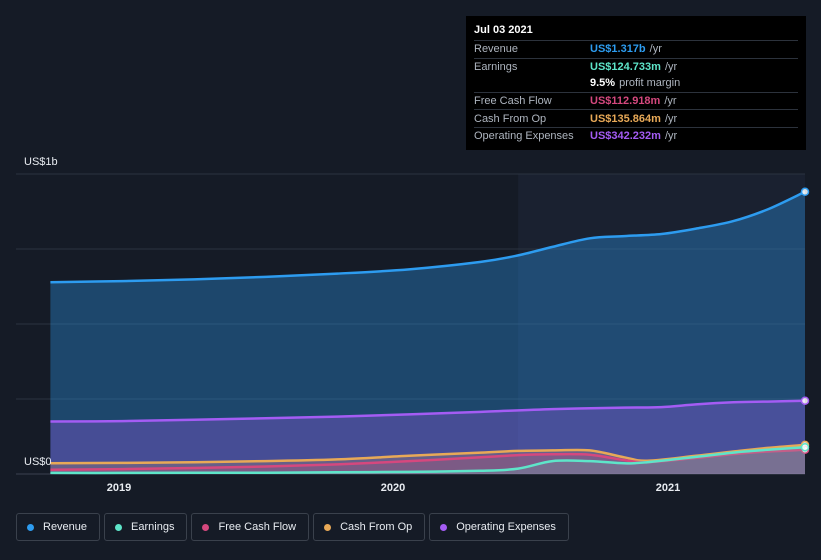 This screenshot has height=560, width=821. I want to click on tooltip-unit-revenue: /yr, so click(655, 49).